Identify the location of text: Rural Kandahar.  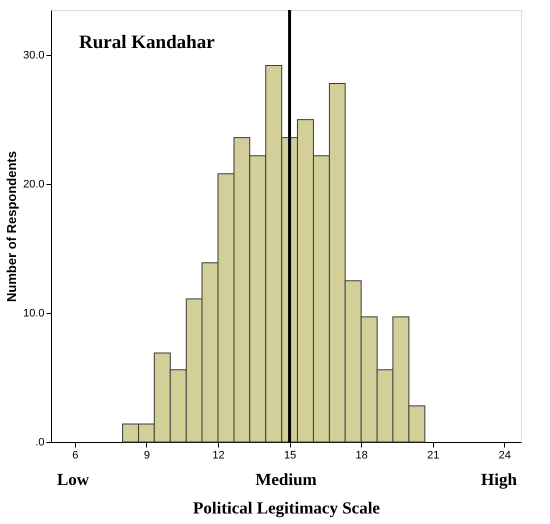
(147, 42).